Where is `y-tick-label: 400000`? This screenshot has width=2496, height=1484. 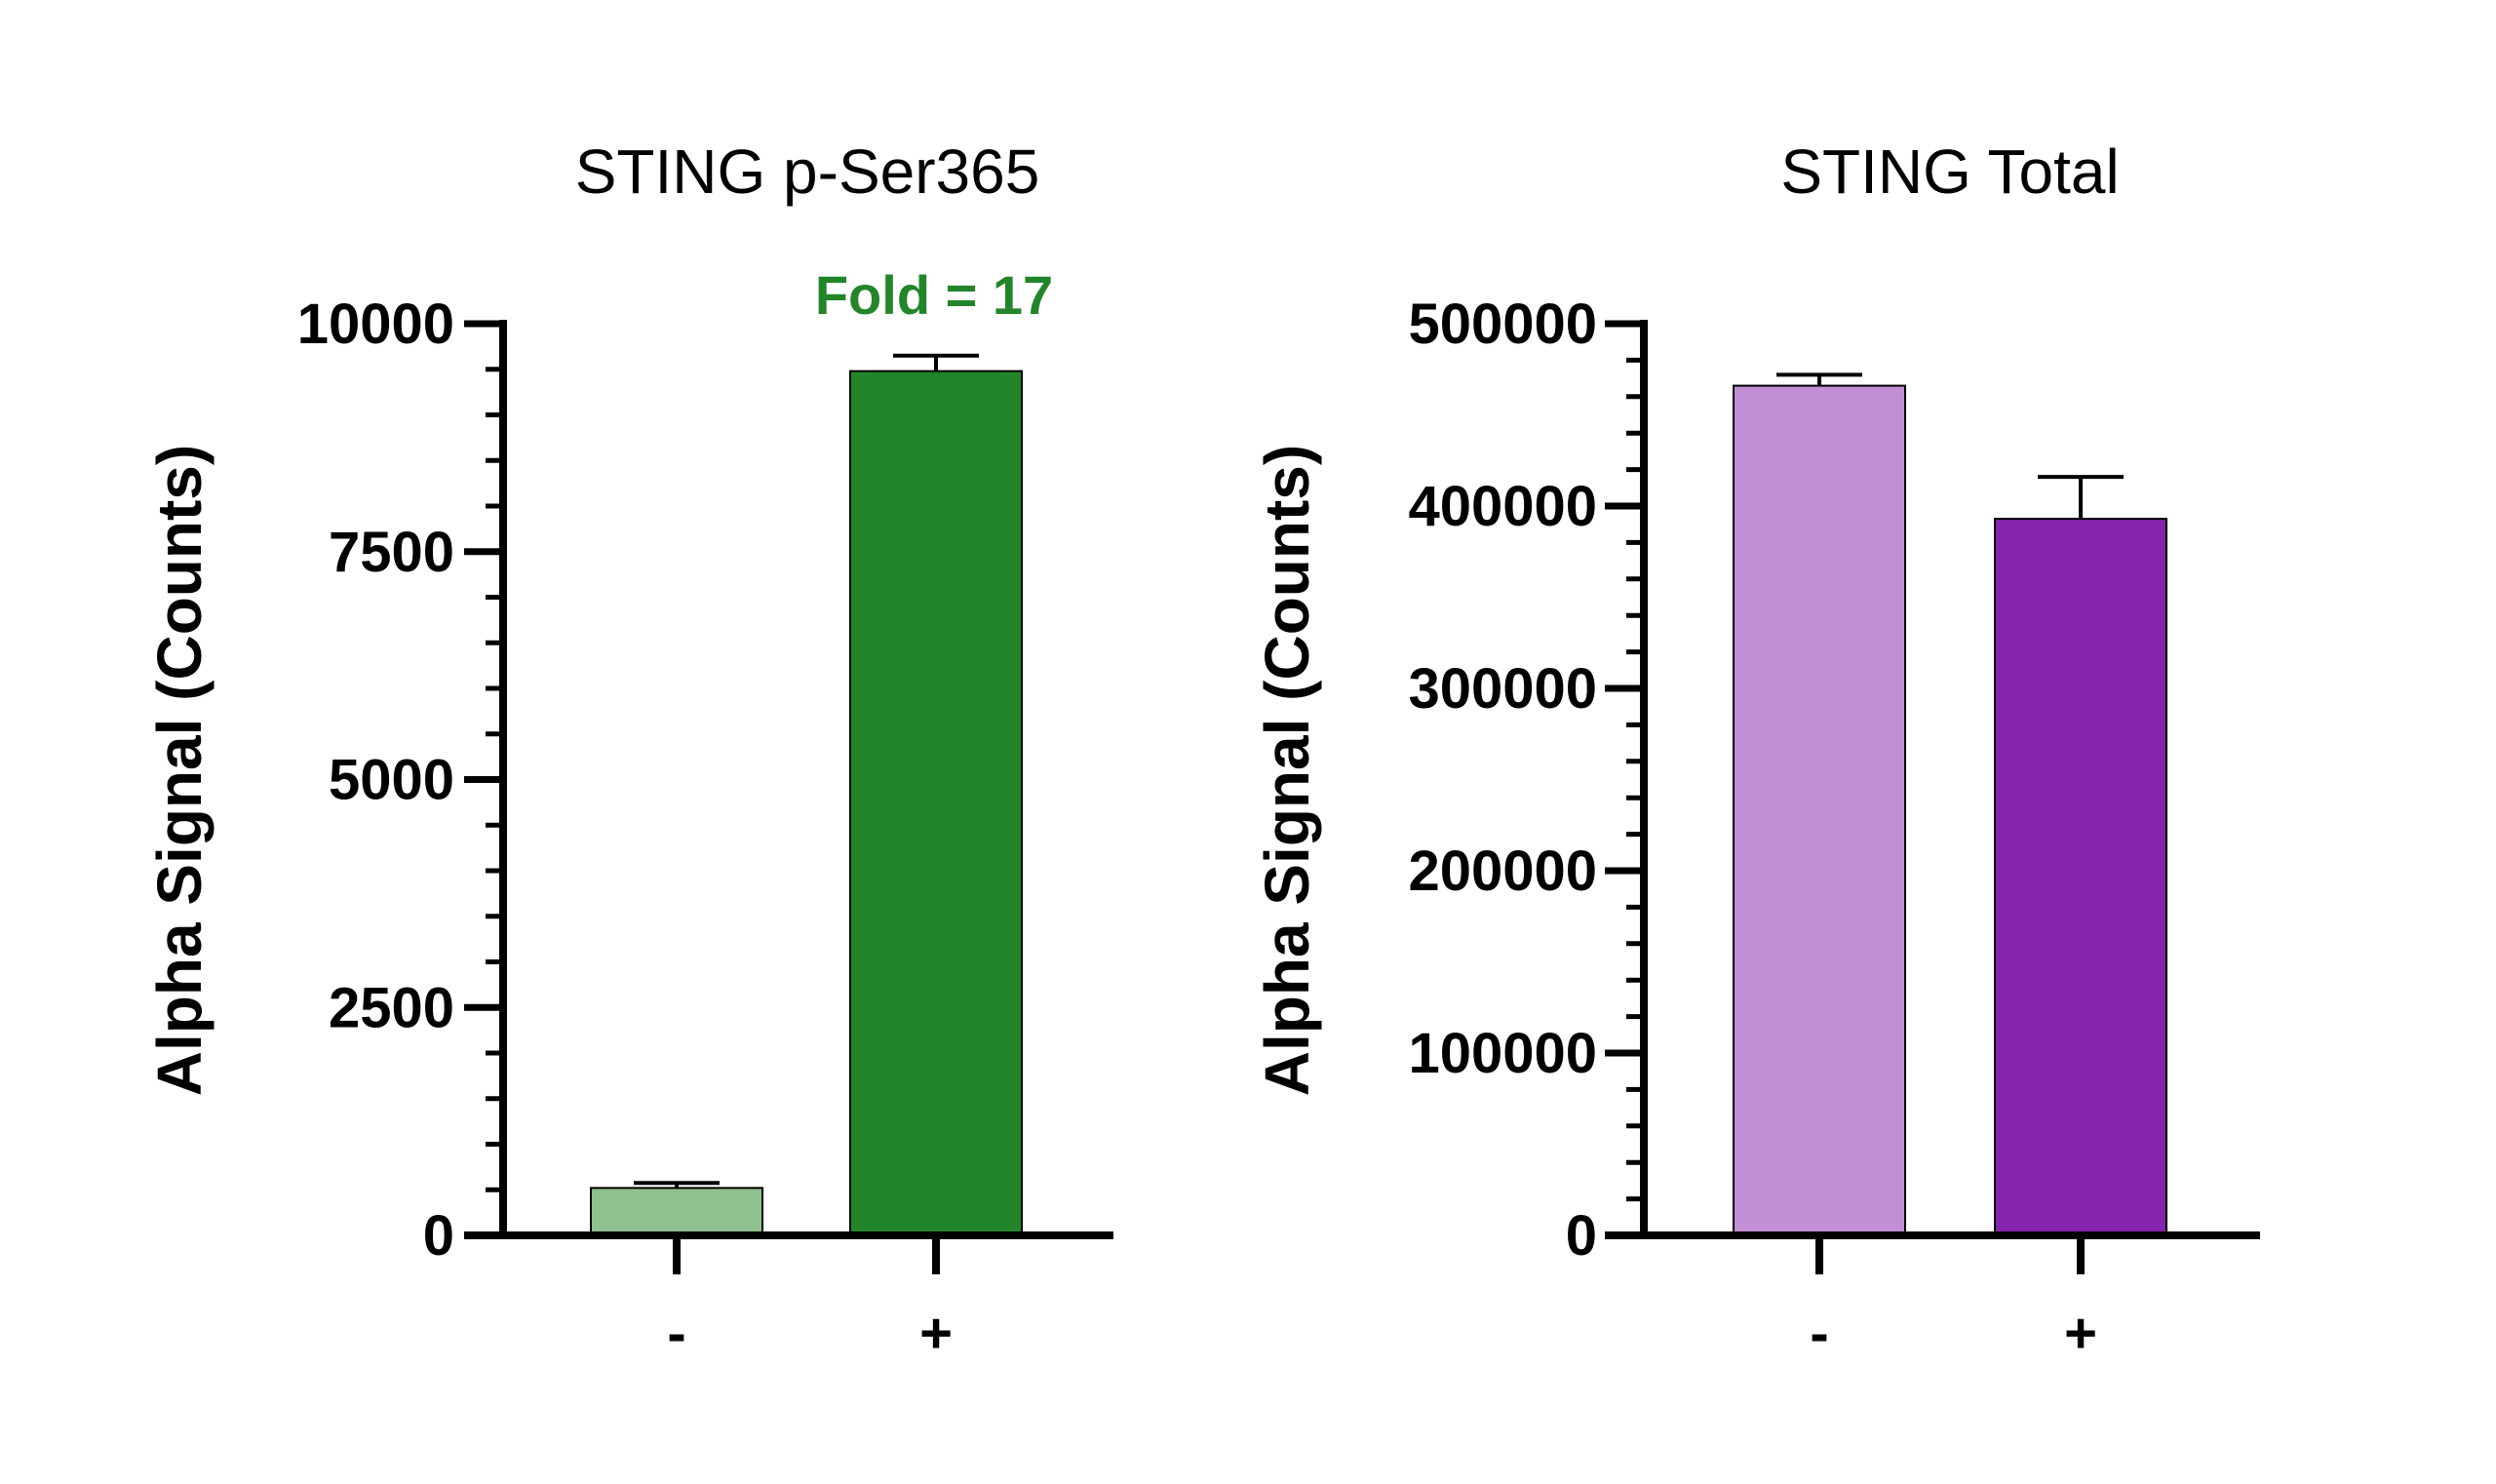 y-tick-label: 400000 is located at coordinates (1502, 506).